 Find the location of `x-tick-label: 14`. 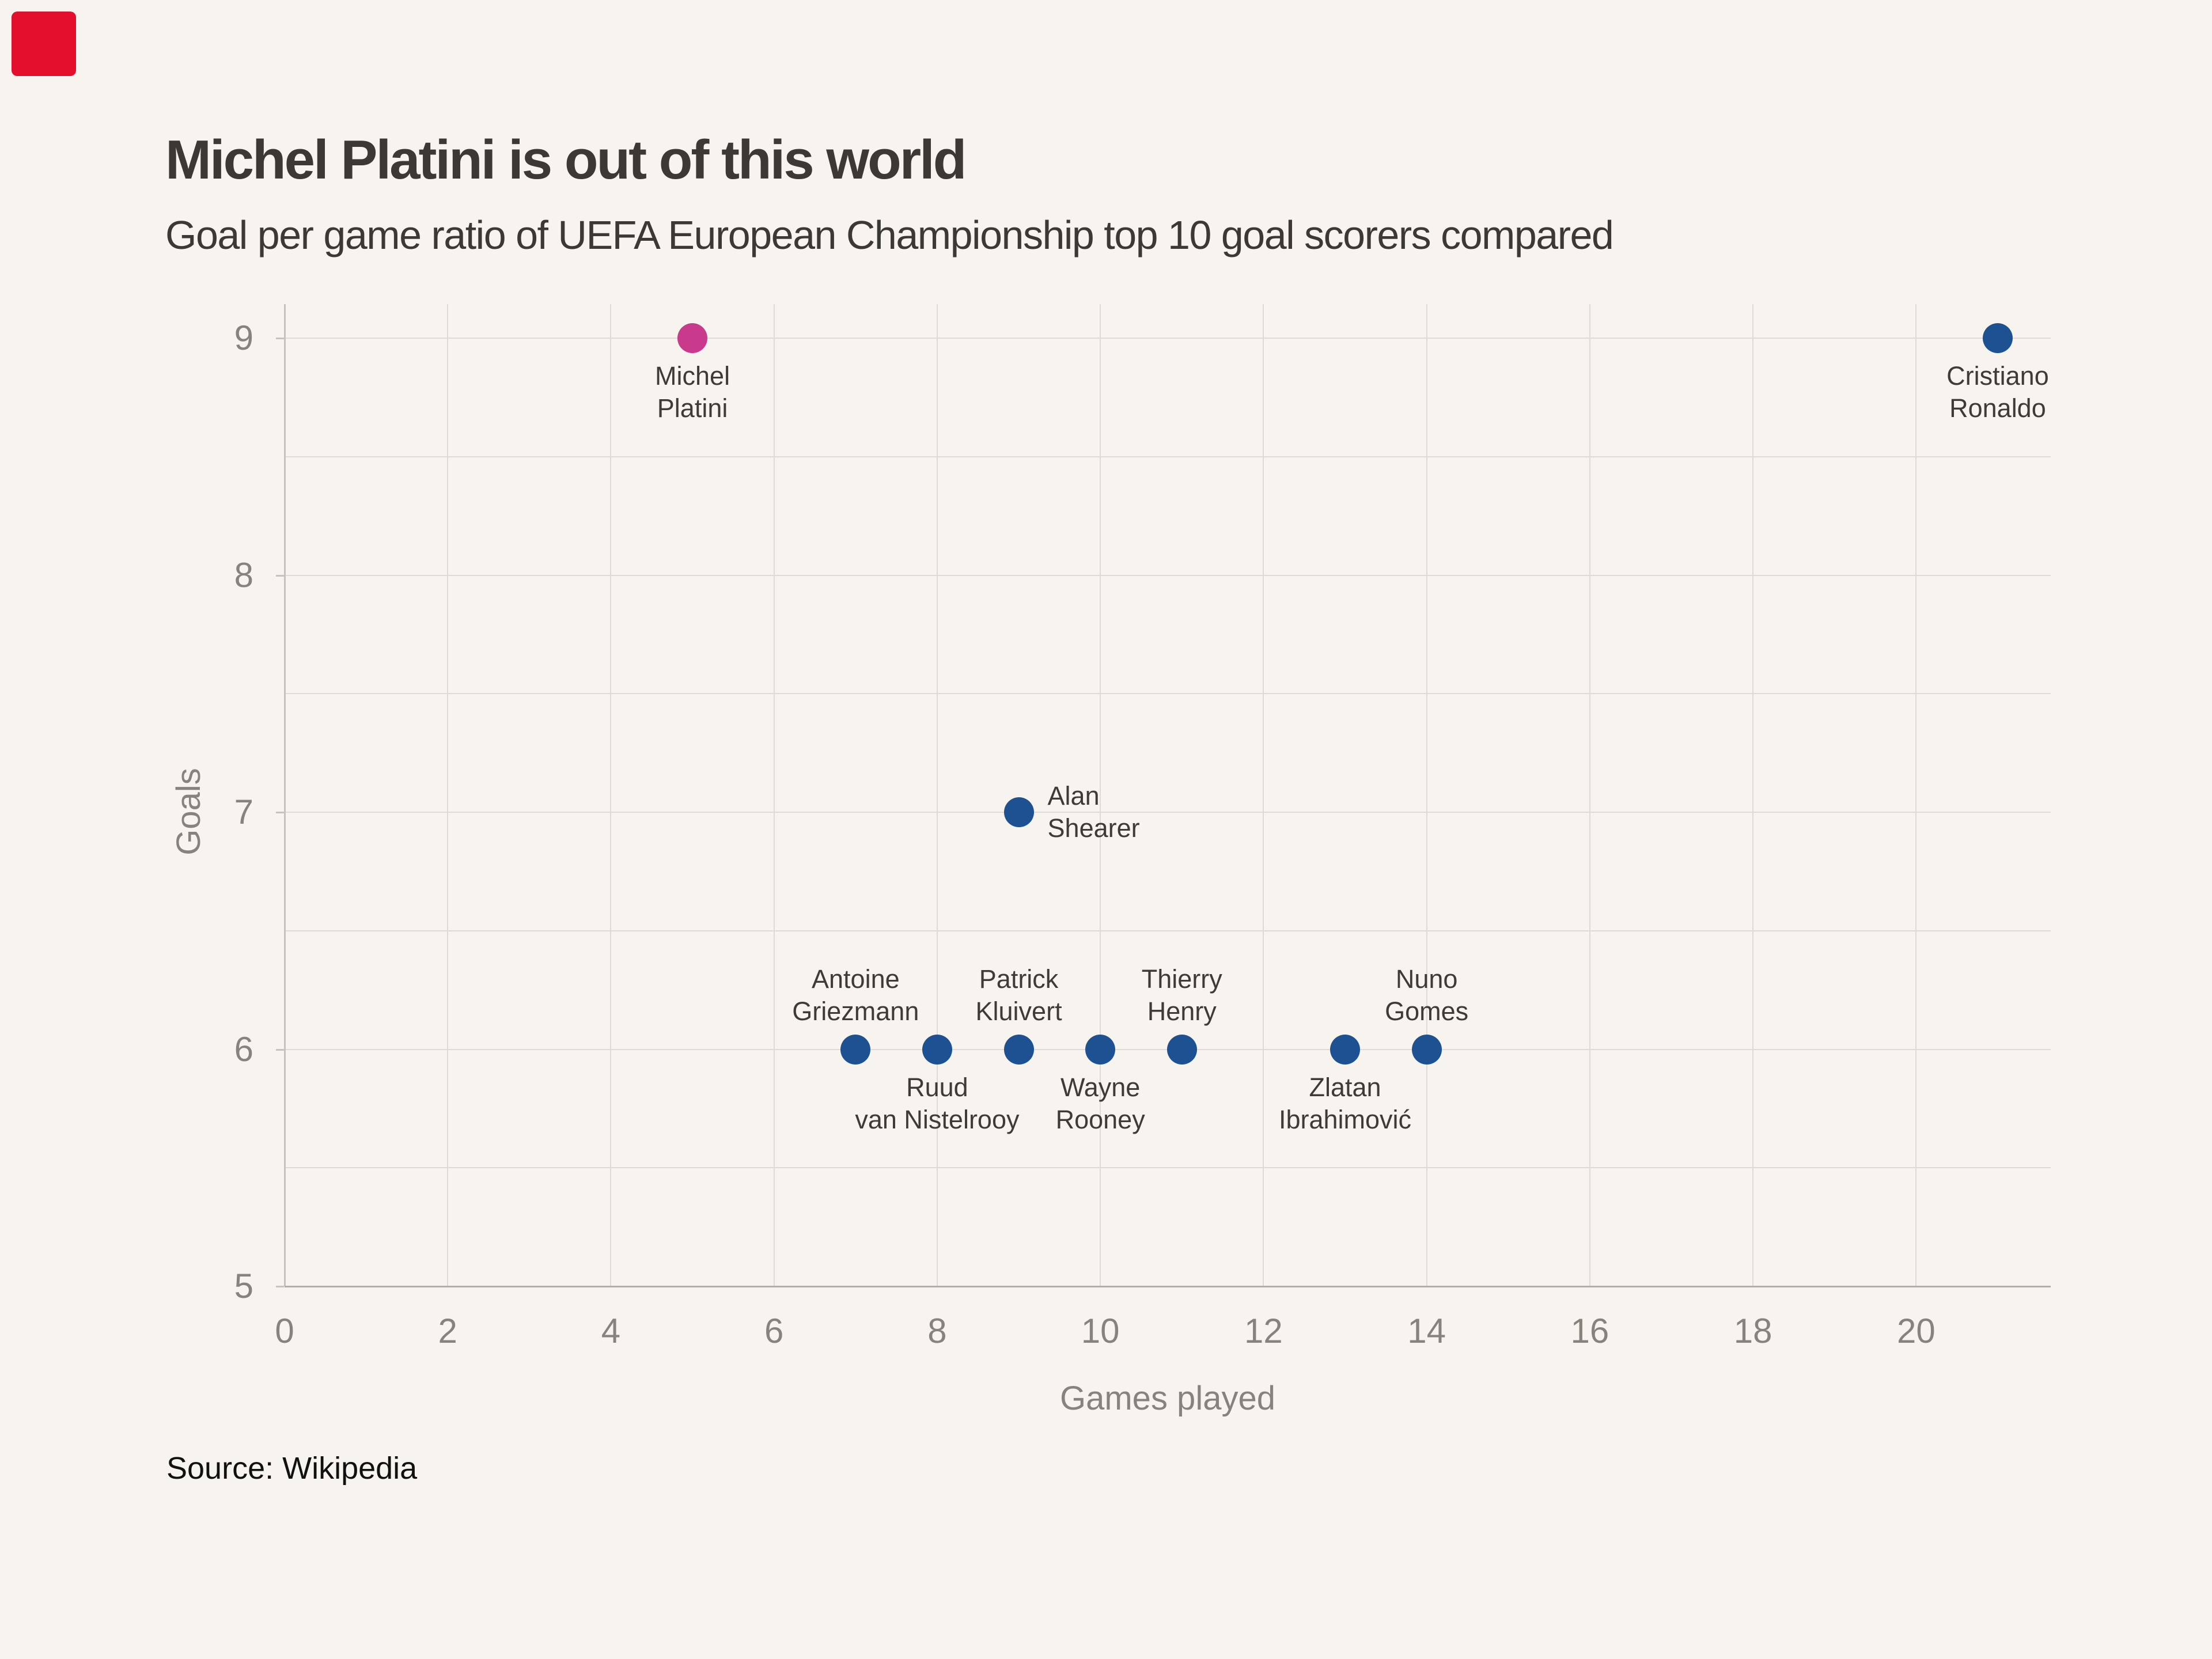

x-tick-label: 14 is located at coordinates (1426, 1331).